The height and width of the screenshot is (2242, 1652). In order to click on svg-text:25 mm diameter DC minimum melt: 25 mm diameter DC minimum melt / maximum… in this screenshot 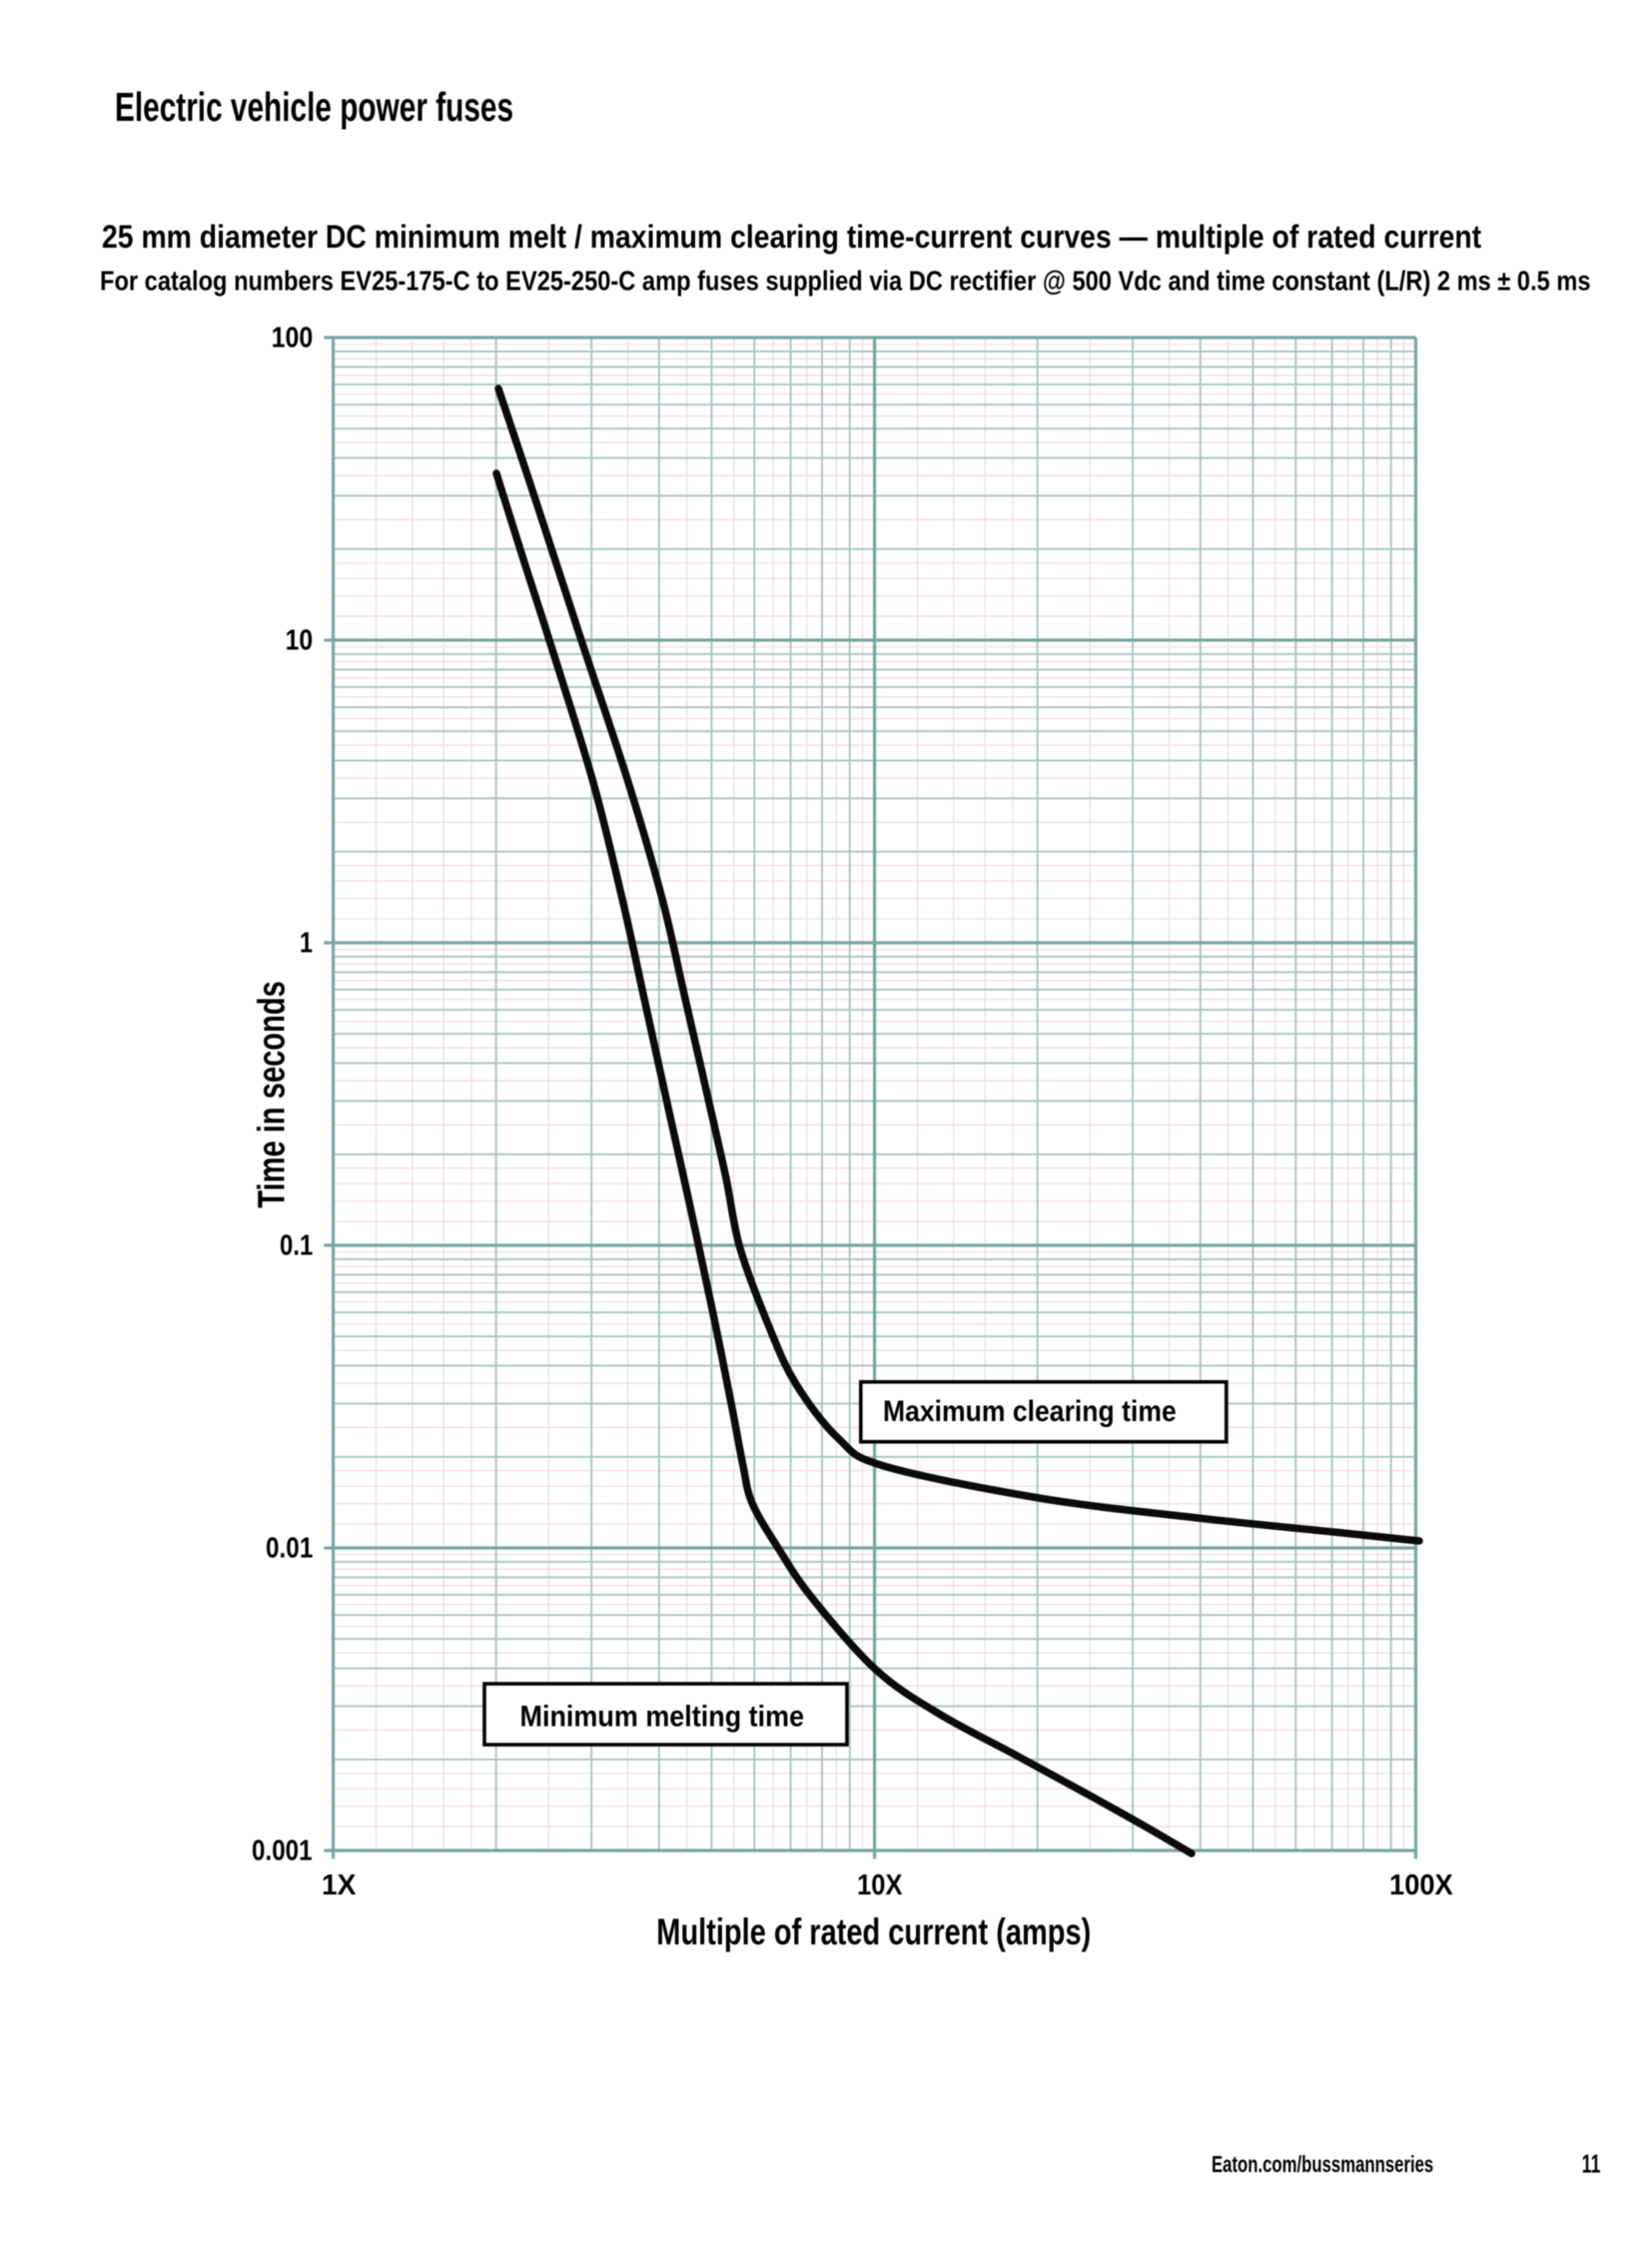, I will do `click(791, 237)`.